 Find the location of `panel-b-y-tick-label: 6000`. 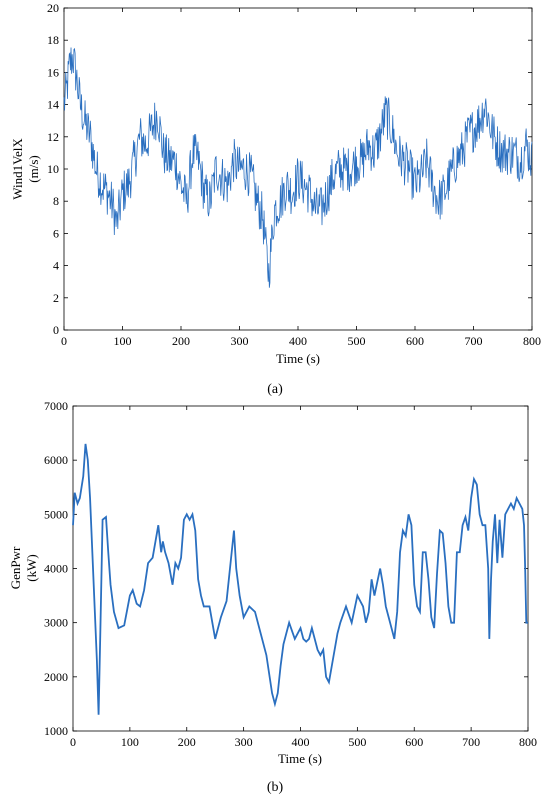

panel-b-y-tick-label: 6000 is located at coordinates (56, 460).